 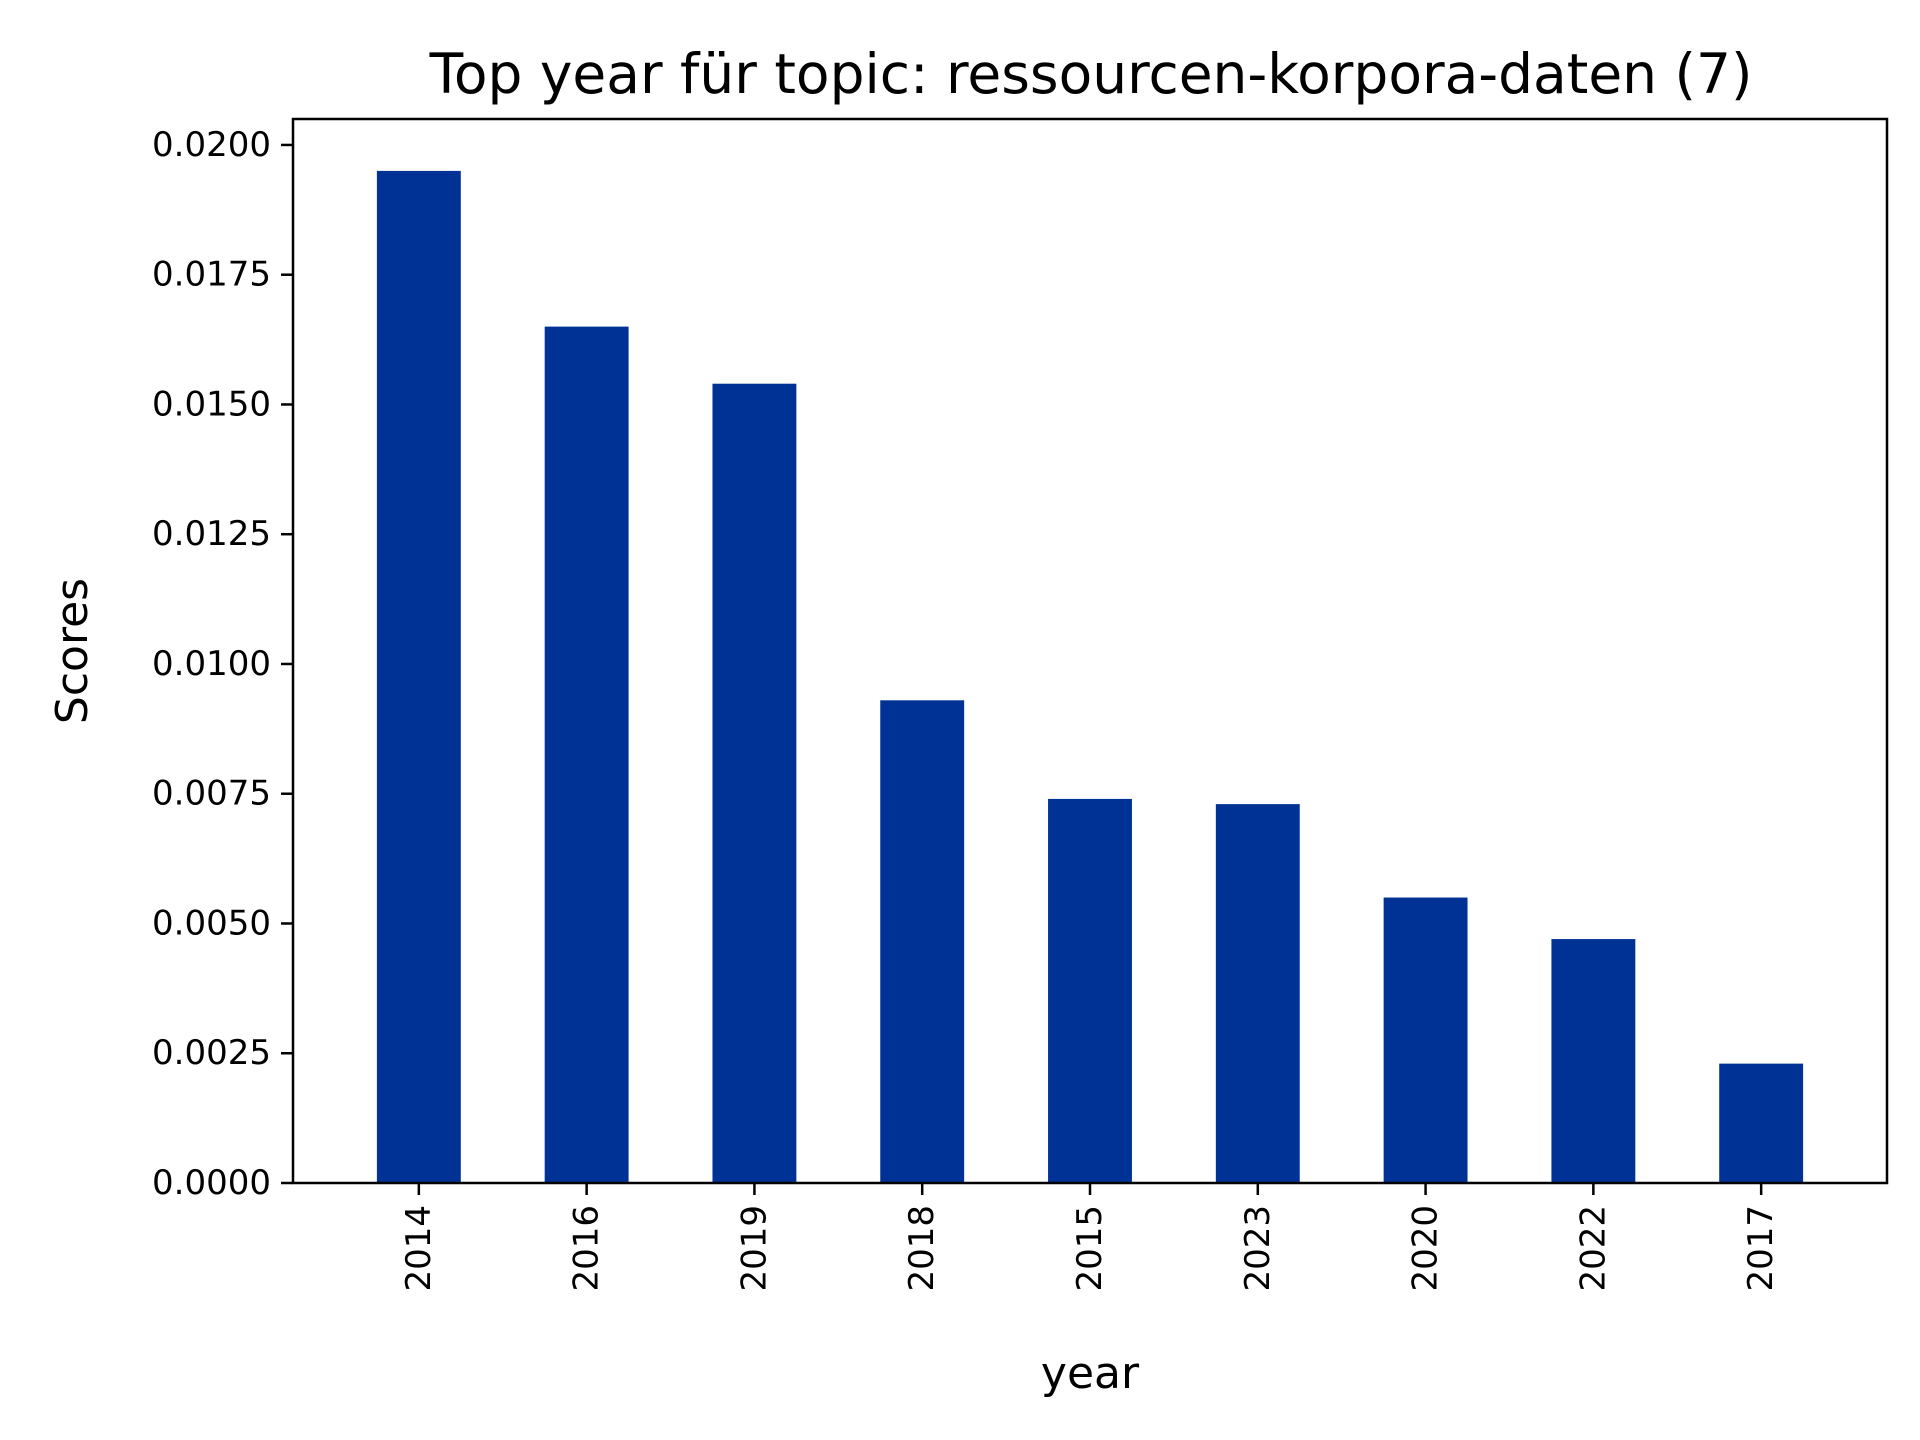 What do you see at coordinates (754, 1248) in the screenshot?
I see `x-tick-label-2019: 2019` at bounding box center [754, 1248].